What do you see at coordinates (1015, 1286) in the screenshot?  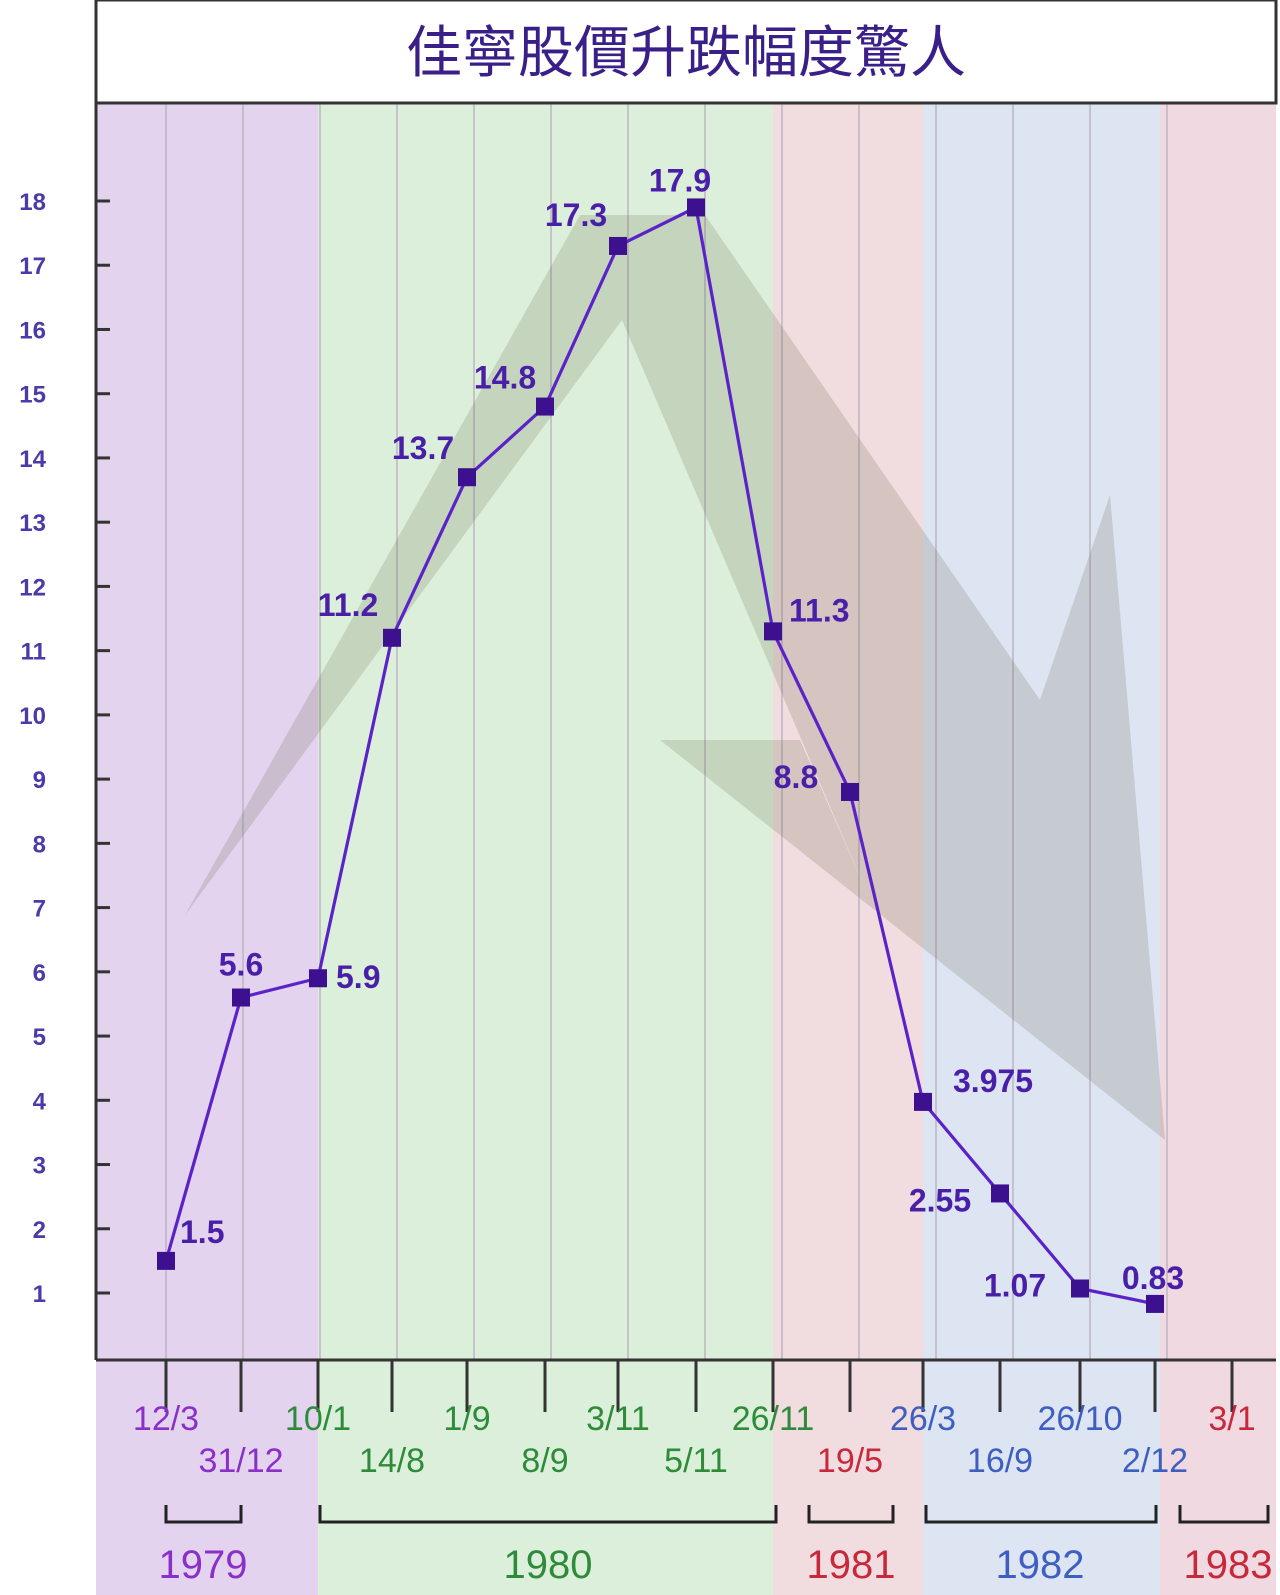 I see `data-label: 1.07` at bounding box center [1015, 1286].